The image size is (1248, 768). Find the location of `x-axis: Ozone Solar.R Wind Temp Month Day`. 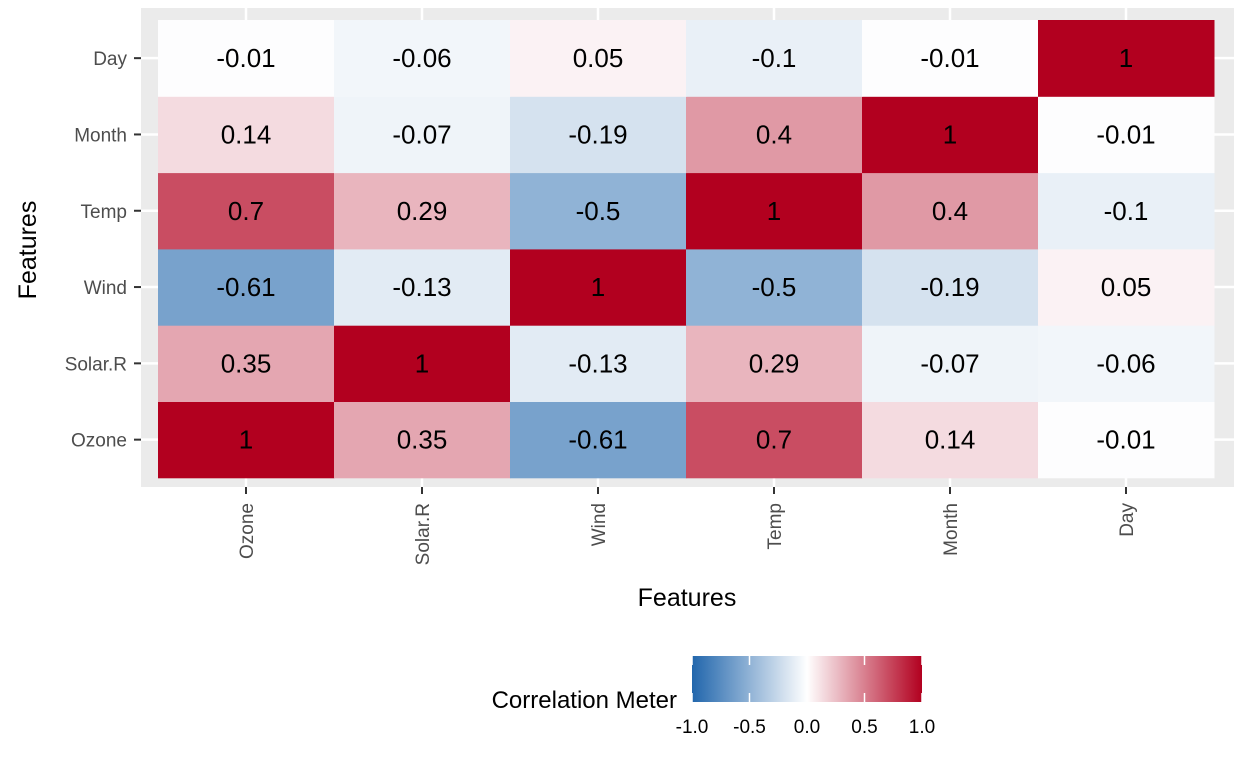

x-axis: Ozone Solar.R Wind Temp Month Day is located at coordinates (687, 526).